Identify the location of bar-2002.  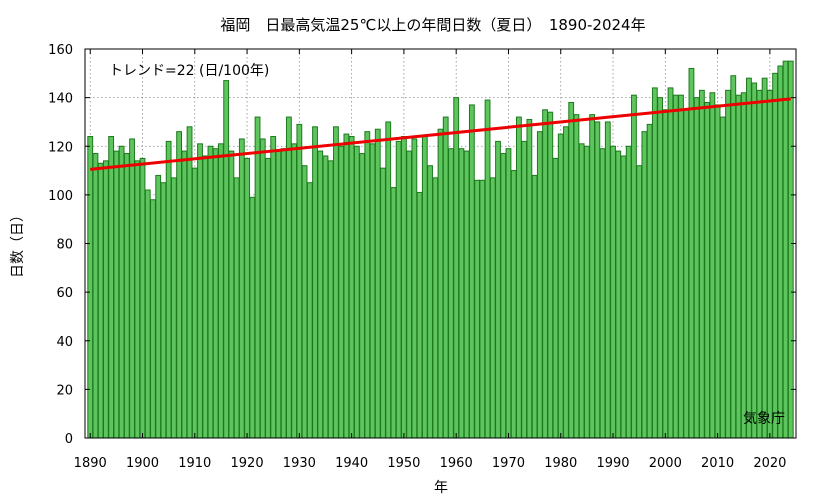
(675, 266).